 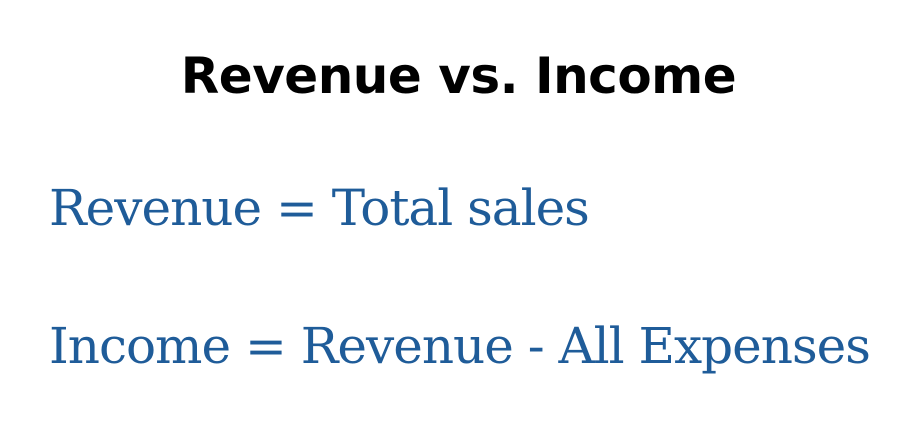 I want to click on page-title: Revenue vs. Income, so click(x=458, y=76).